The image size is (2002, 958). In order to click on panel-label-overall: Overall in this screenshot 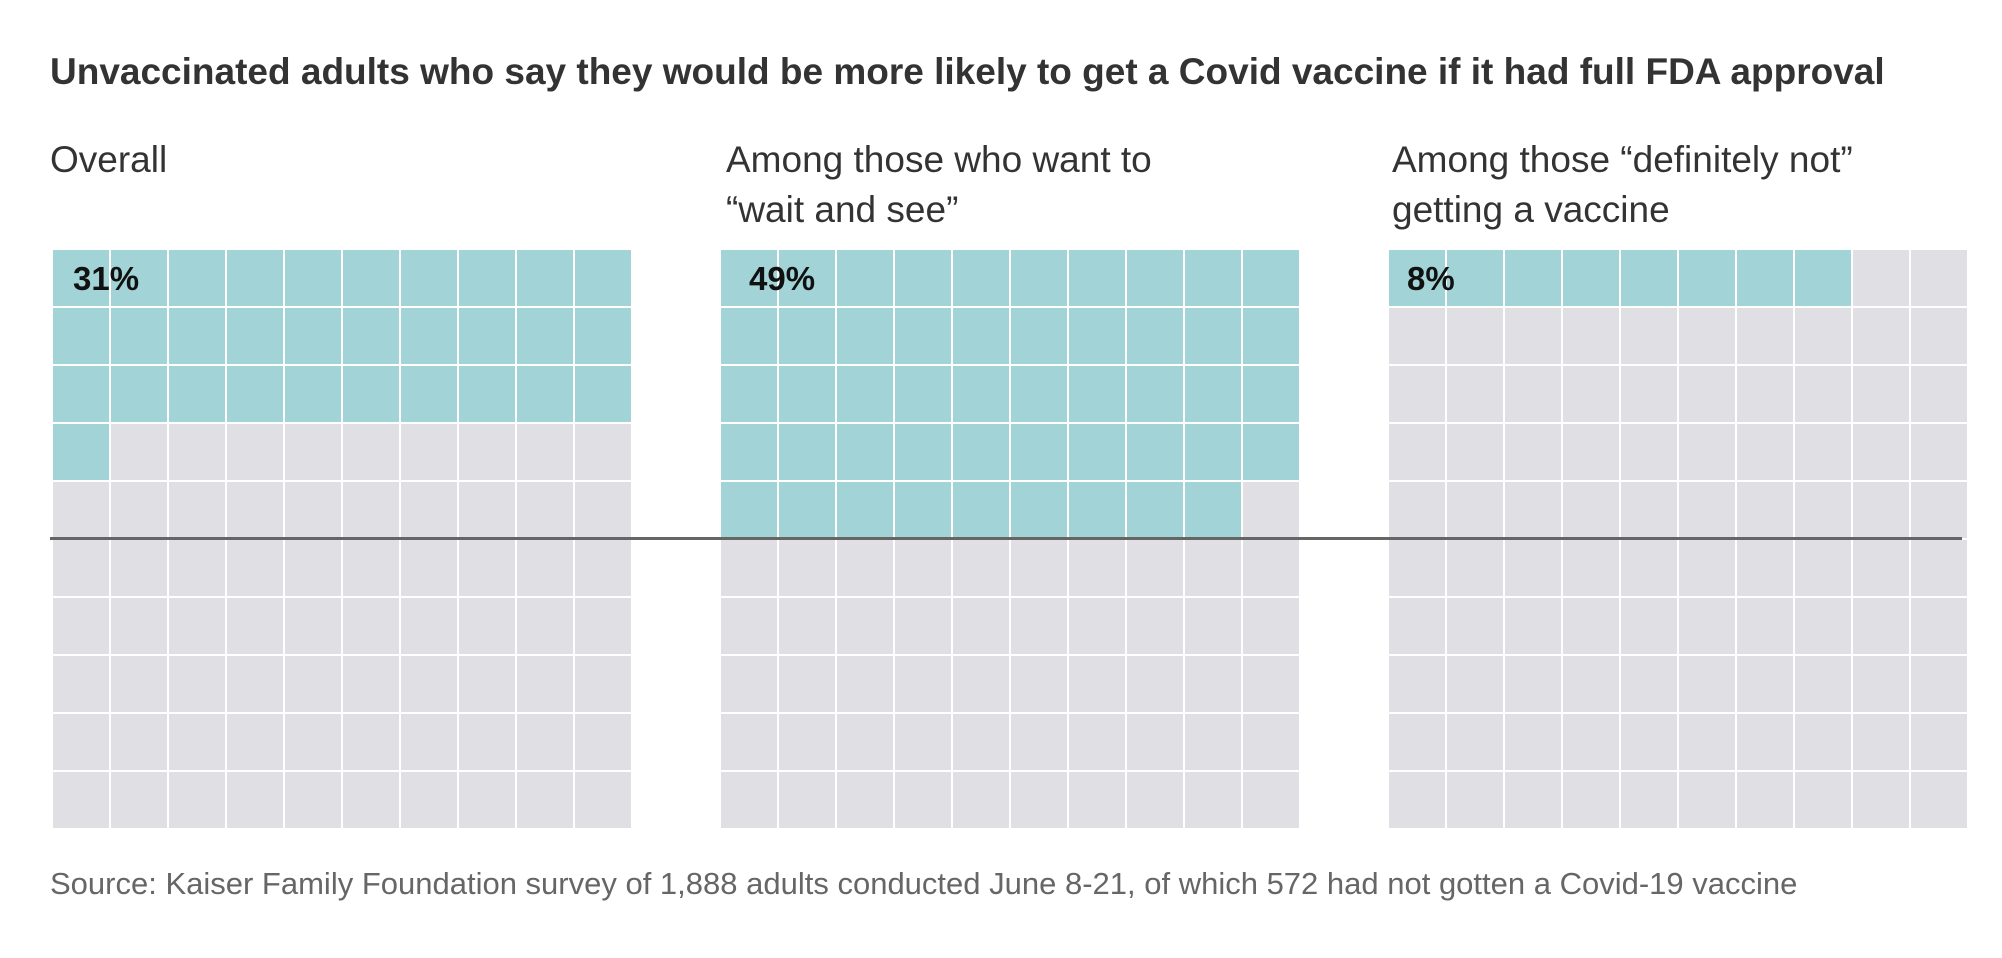, I will do `click(108, 160)`.